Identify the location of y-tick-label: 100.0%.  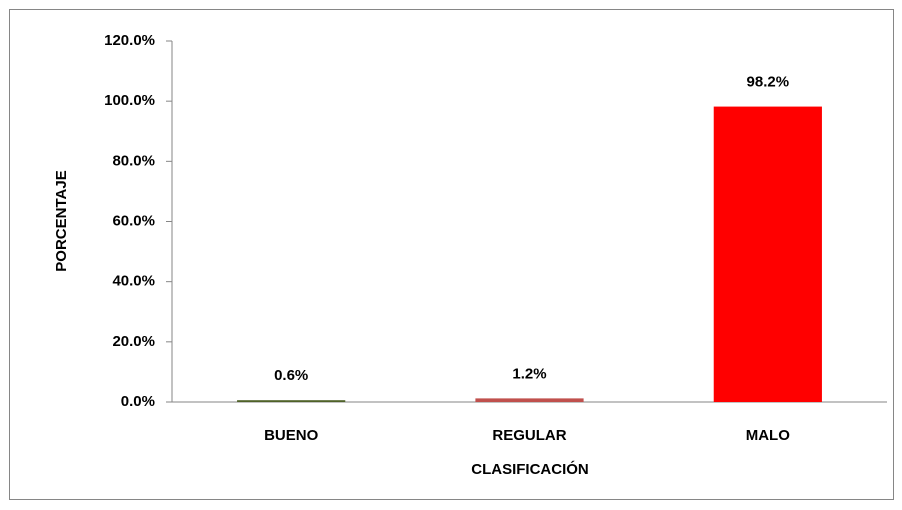
(129, 100).